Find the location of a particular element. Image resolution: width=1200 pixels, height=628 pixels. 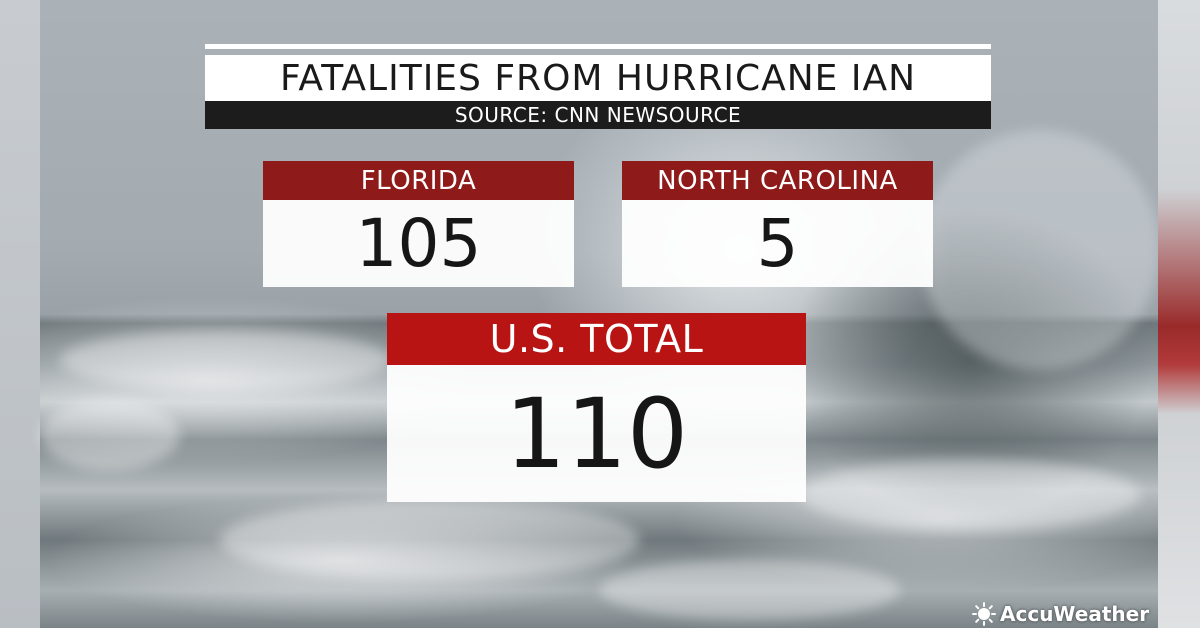

source-banner: SOURCE: CNN NEWSOURCE is located at coordinates (598, 115).